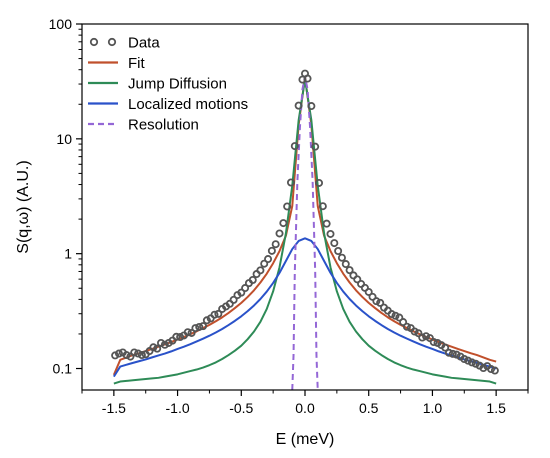  Describe the element at coordinates (68, 254) in the screenshot. I see `y-tick-label: 1` at that location.